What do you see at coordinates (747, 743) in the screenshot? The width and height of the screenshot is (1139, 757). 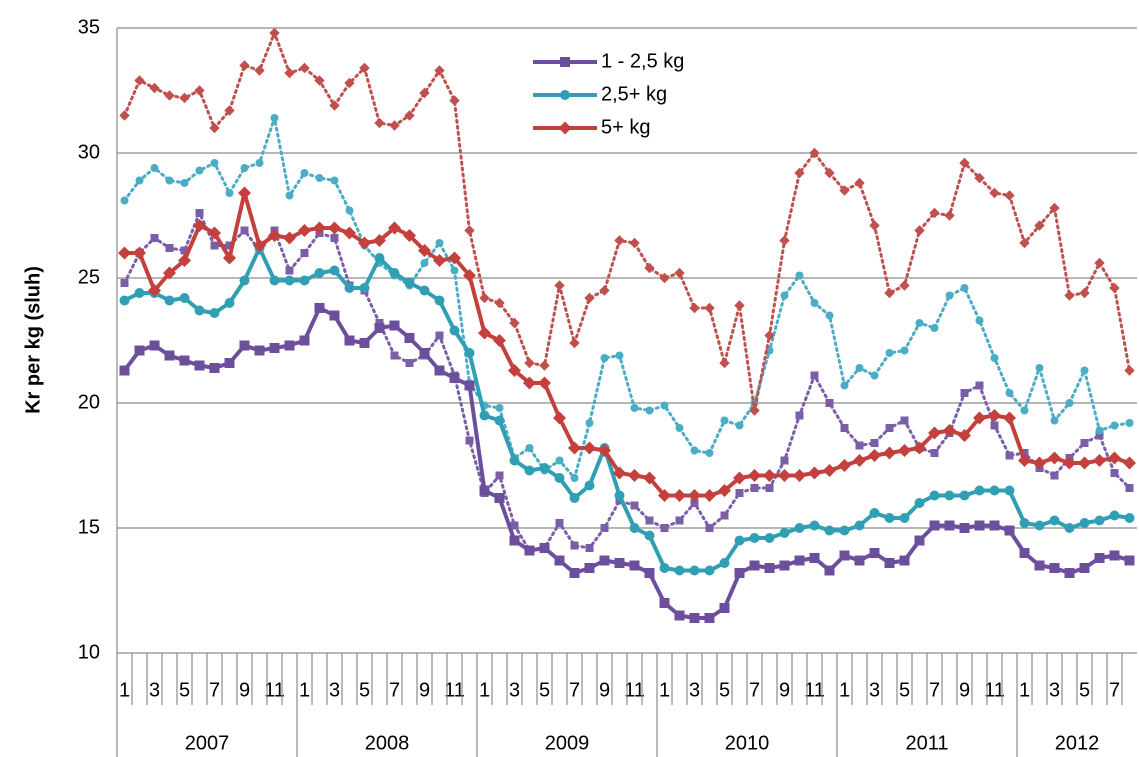 I see `x-group-label: 2010` at bounding box center [747, 743].